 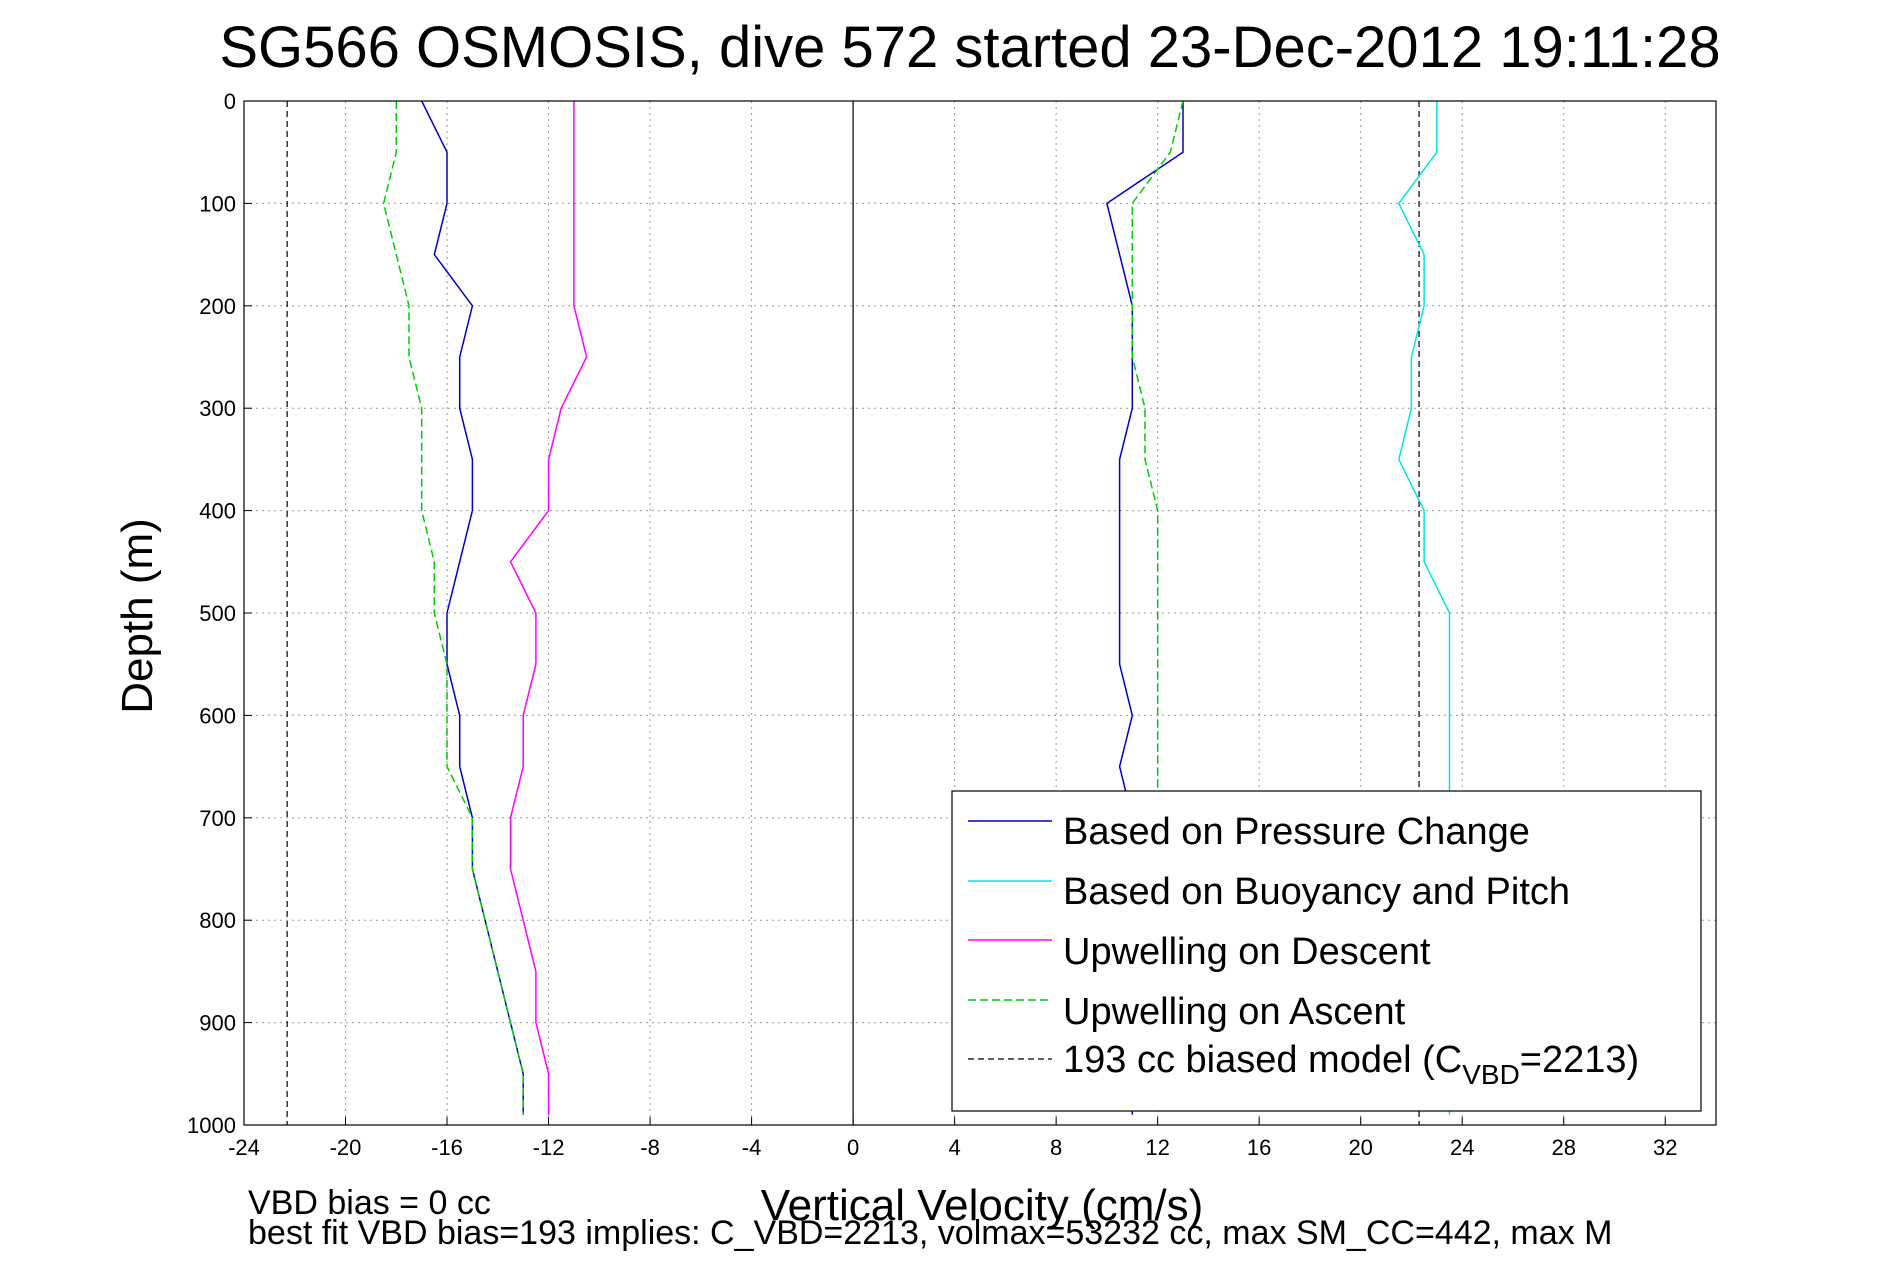 I want to click on x-axis-label: Vertical Velocity (cm/s), so click(x=982, y=1205).